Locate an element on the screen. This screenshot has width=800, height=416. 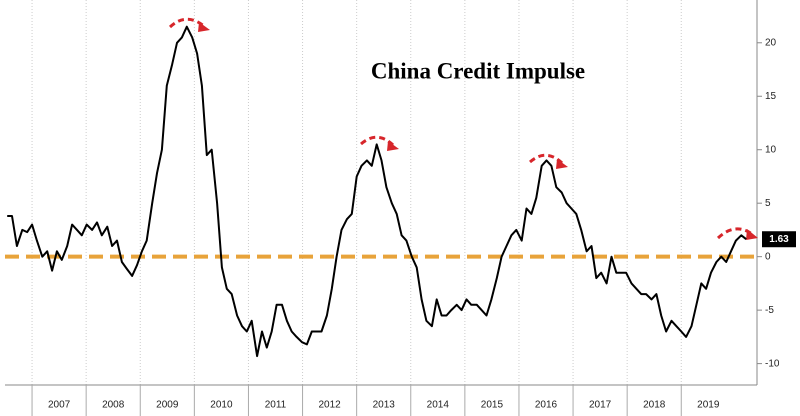
x-tick-label: 2015 is located at coordinates (492, 405).